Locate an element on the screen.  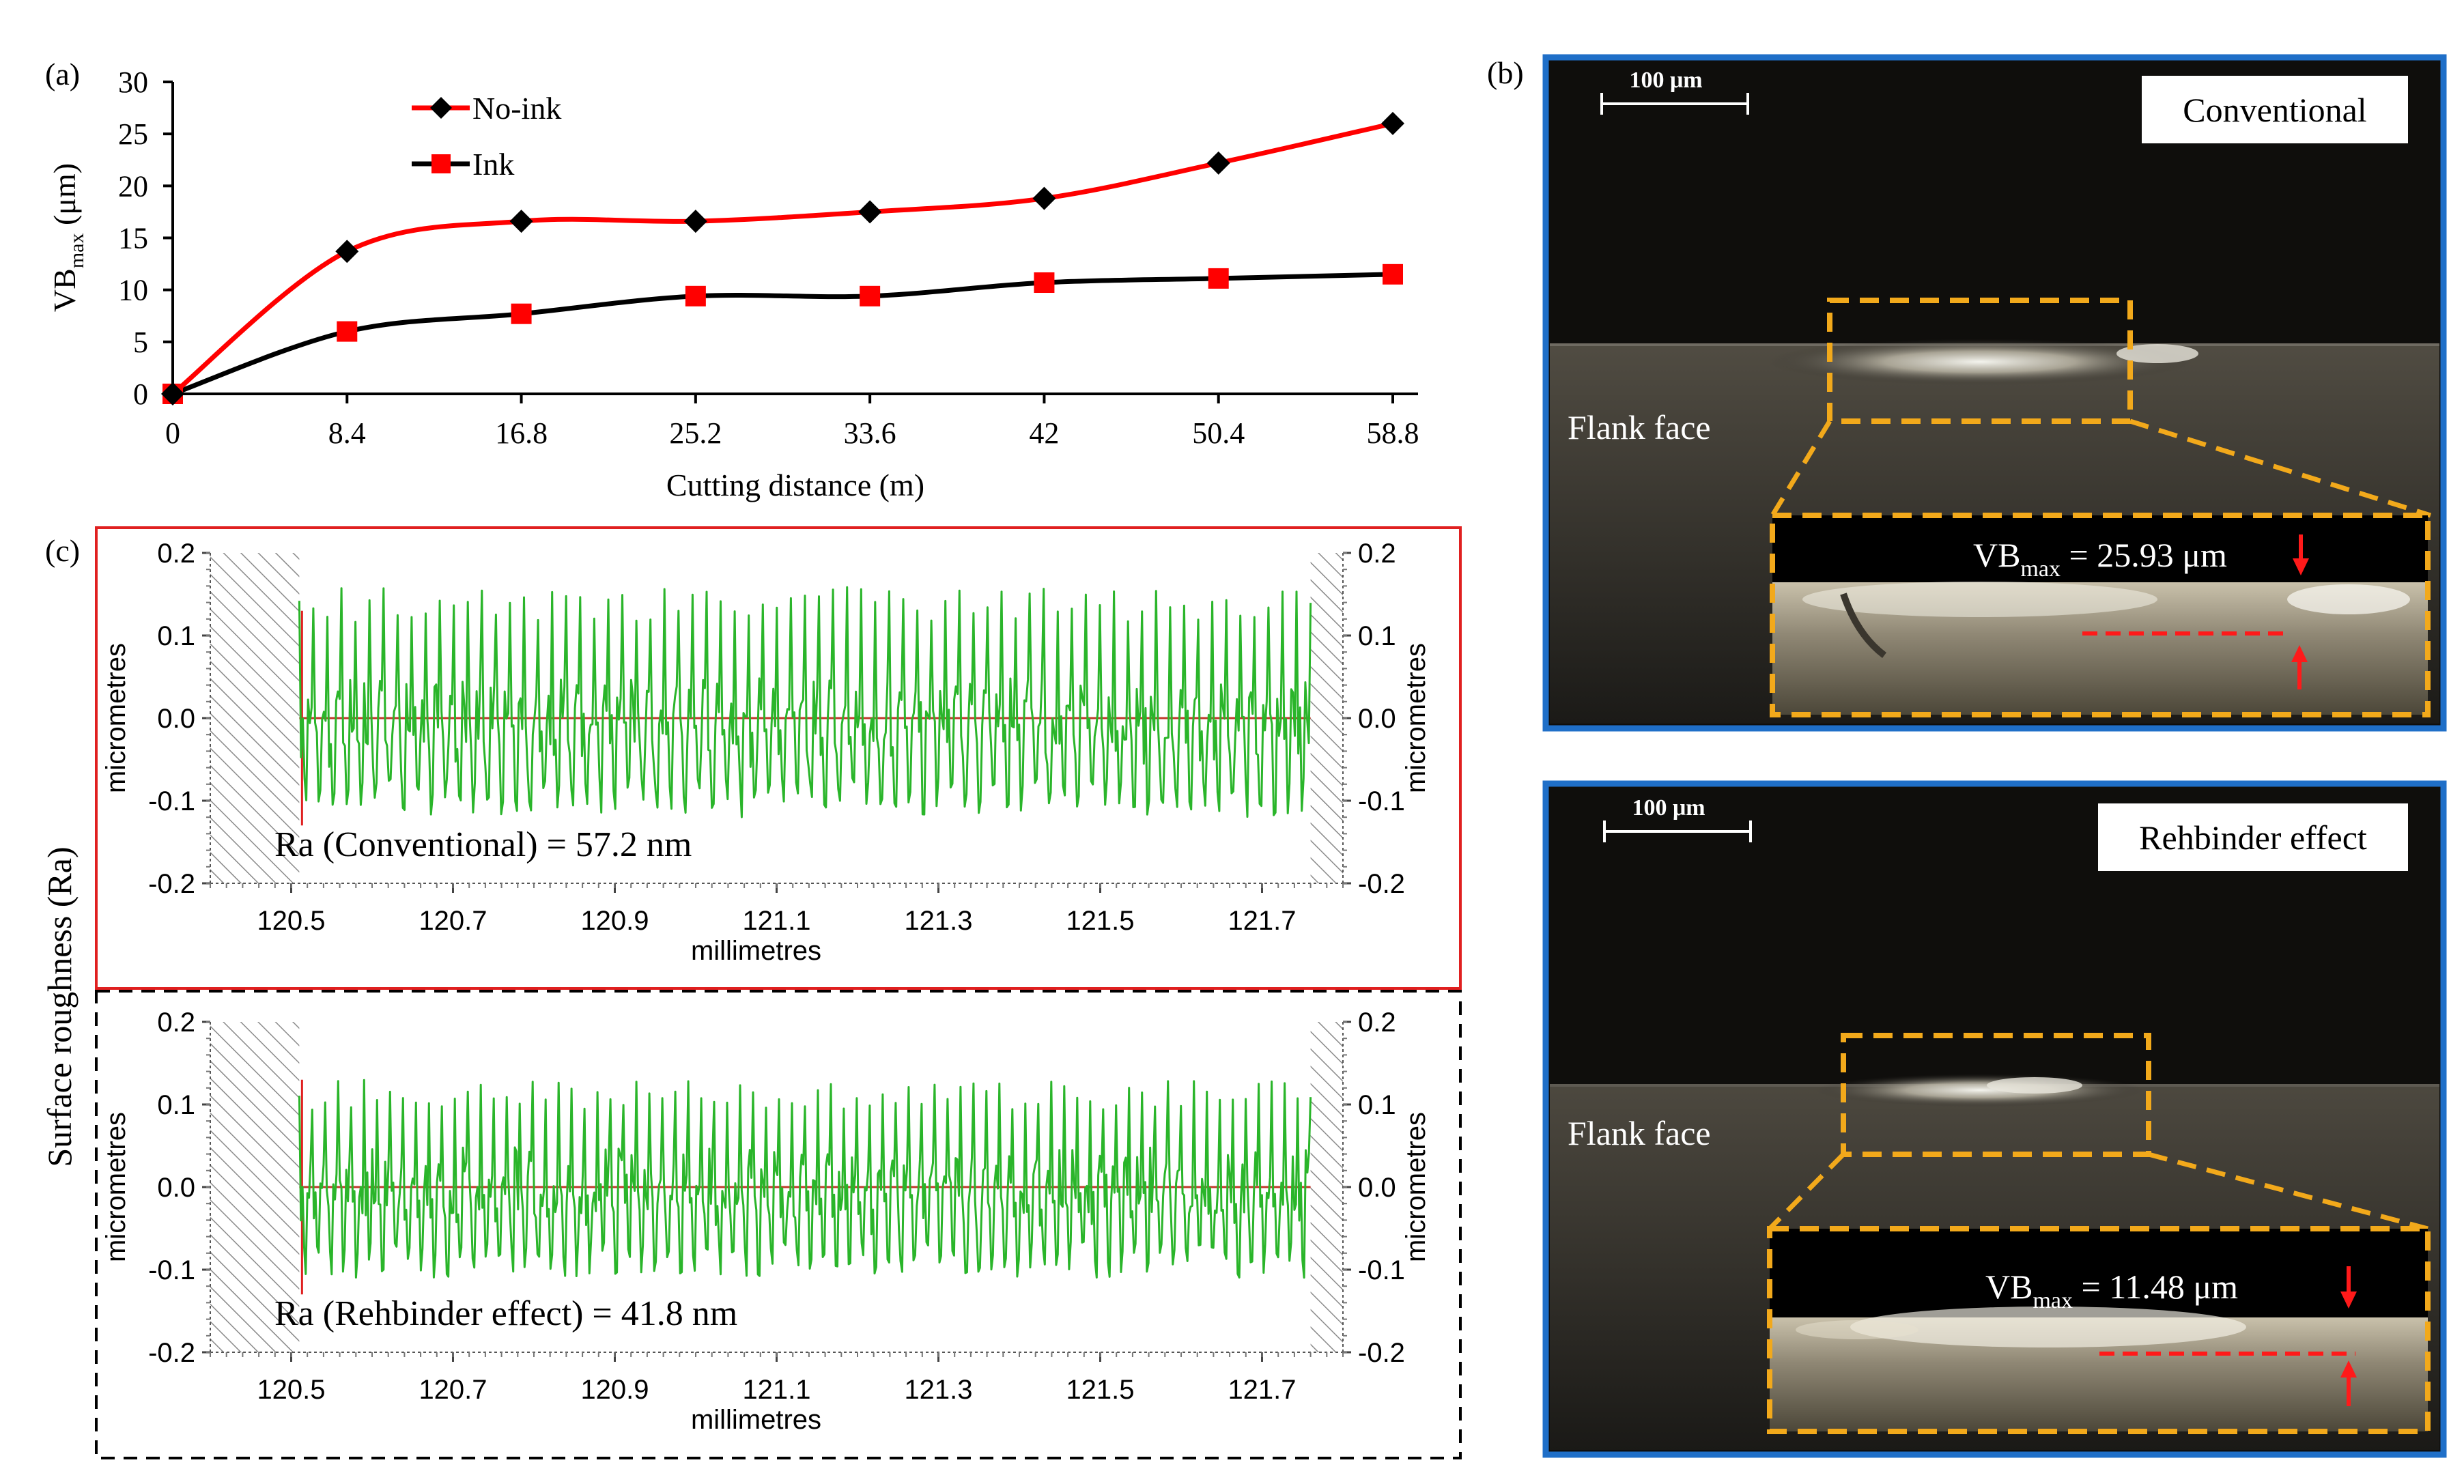
legend-marker-ink is located at coordinates (441, 163).